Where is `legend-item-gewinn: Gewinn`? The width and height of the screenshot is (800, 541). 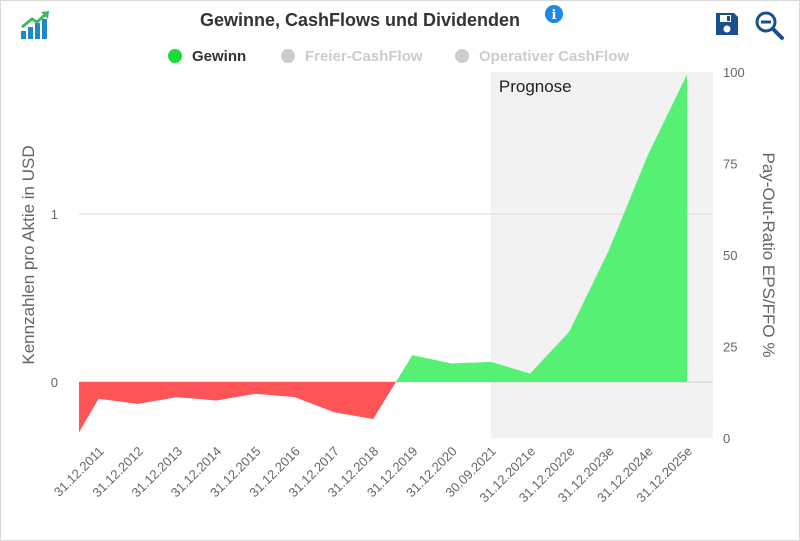
legend-item-gewinn: Gewinn is located at coordinates (207, 56).